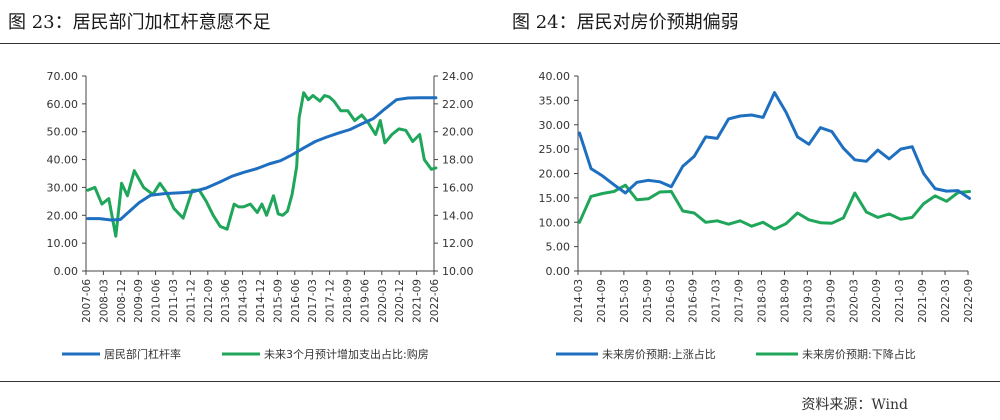  I want to click on right-chart-x-tick-label: 2015-03, so click(625, 301).